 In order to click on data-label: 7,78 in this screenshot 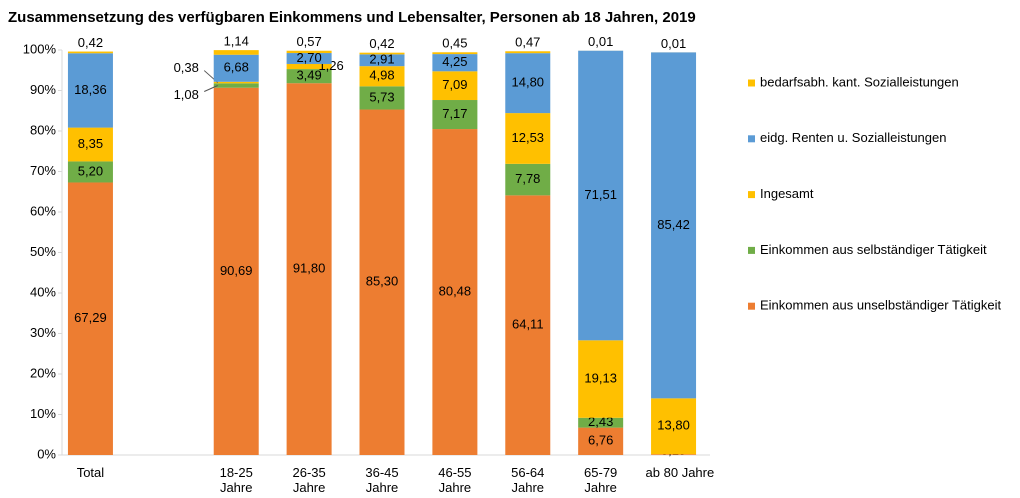, I will do `click(527, 178)`.